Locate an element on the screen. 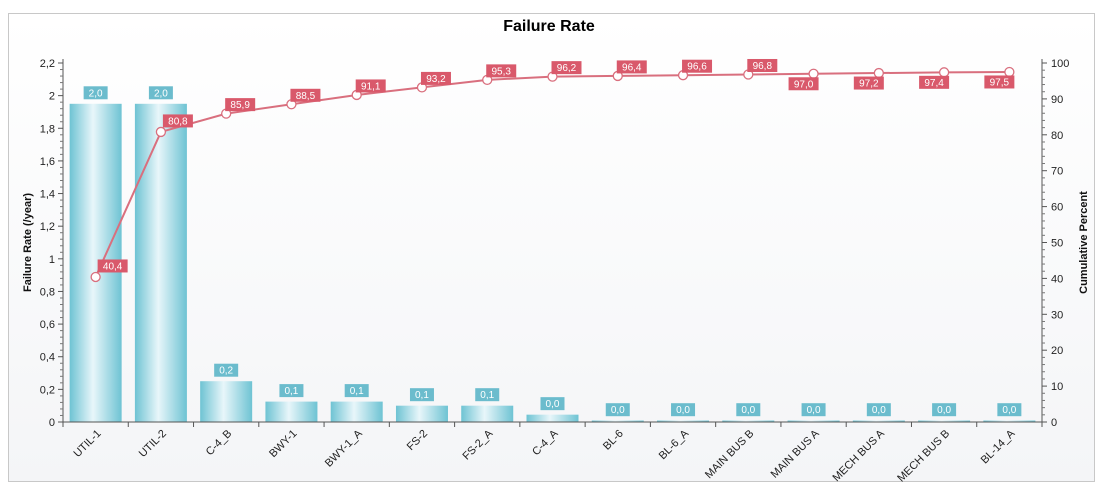 This screenshot has height=485, width=1098. bar-FS-2_A is located at coordinates (487, 413).